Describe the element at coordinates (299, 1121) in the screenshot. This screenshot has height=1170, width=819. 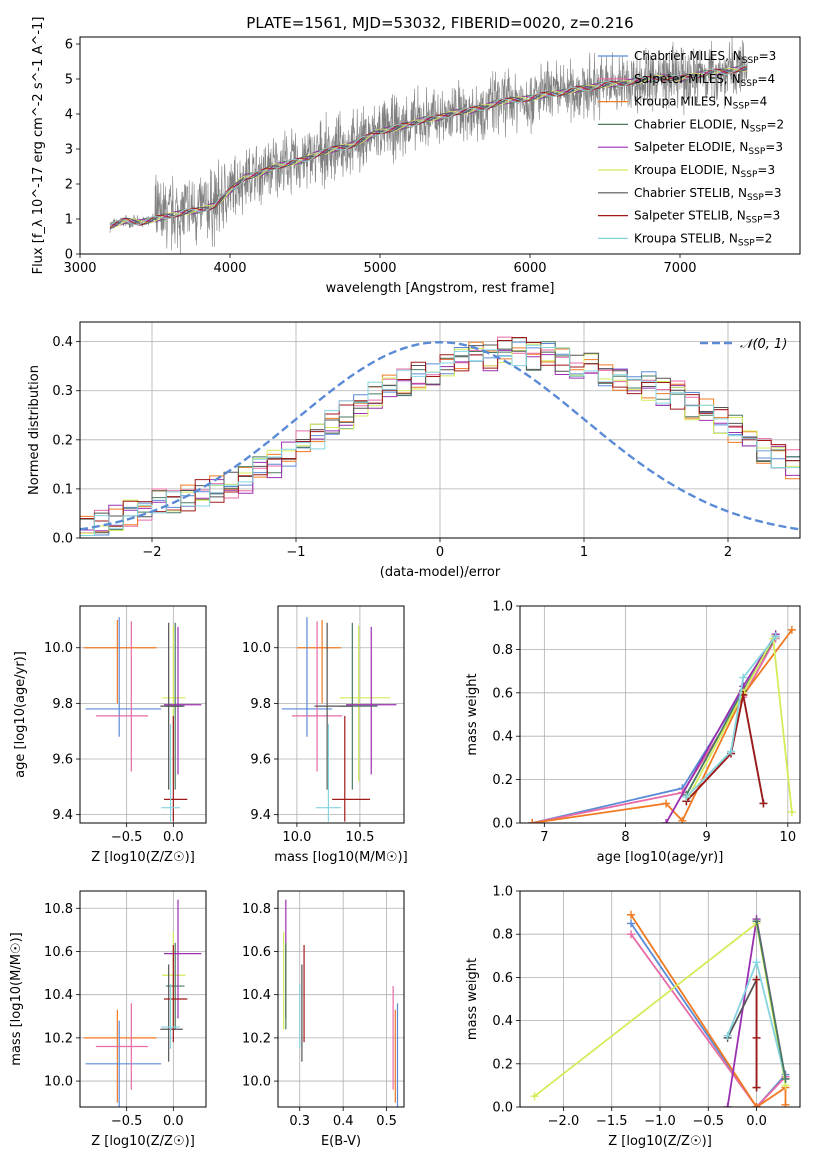
I see `x-tick-label: 0.3` at that location.